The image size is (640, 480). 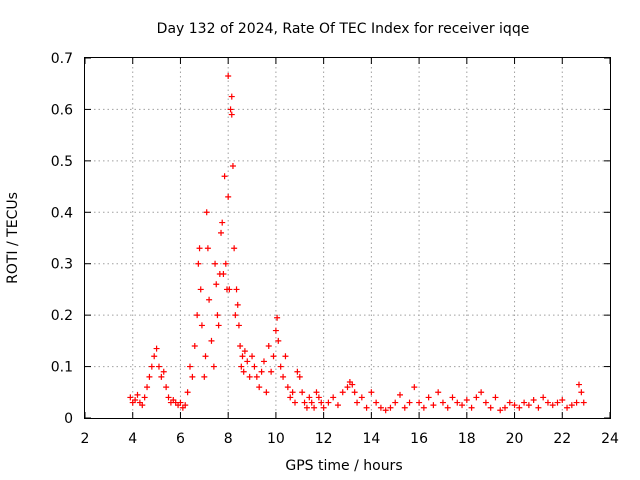 What do you see at coordinates (62, 59) in the screenshot?
I see `y-tick-label: 0.7` at bounding box center [62, 59].